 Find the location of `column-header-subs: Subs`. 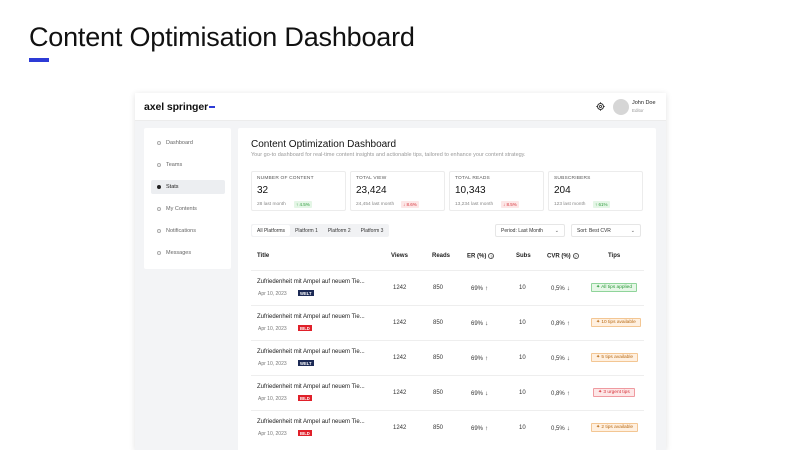

column-header-subs: Subs is located at coordinates (523, 256).